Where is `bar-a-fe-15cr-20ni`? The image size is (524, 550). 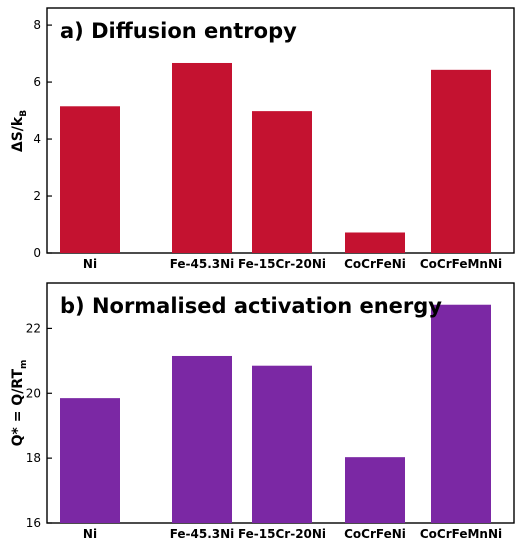 bar-a-fe-15cr-20ni is located at coordinates (282, 182).